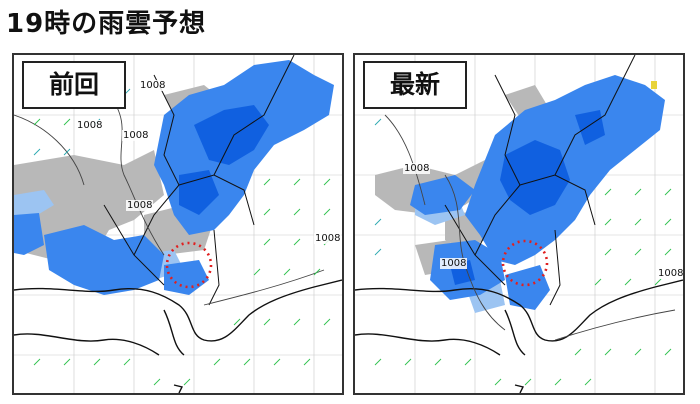  I want to click on very-heavy-rain, so click(654, 85).